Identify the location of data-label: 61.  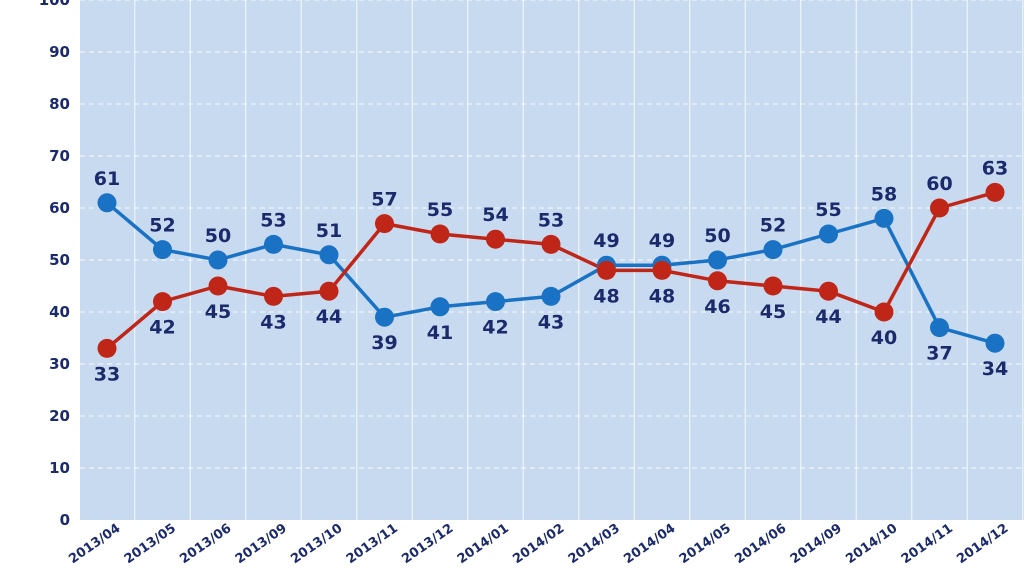
(107, 179).